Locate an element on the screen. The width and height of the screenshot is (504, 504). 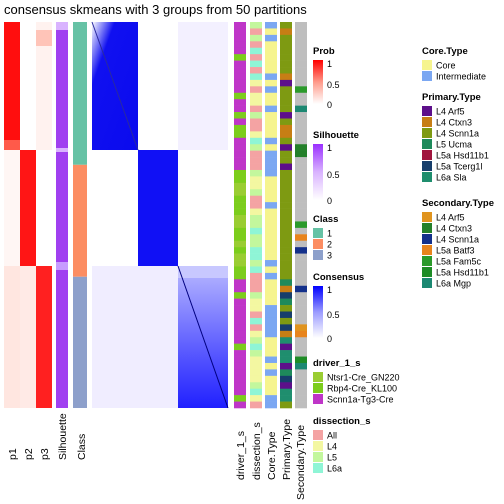
silhouette-label: Silhouette is located at coordinates (63, 436).